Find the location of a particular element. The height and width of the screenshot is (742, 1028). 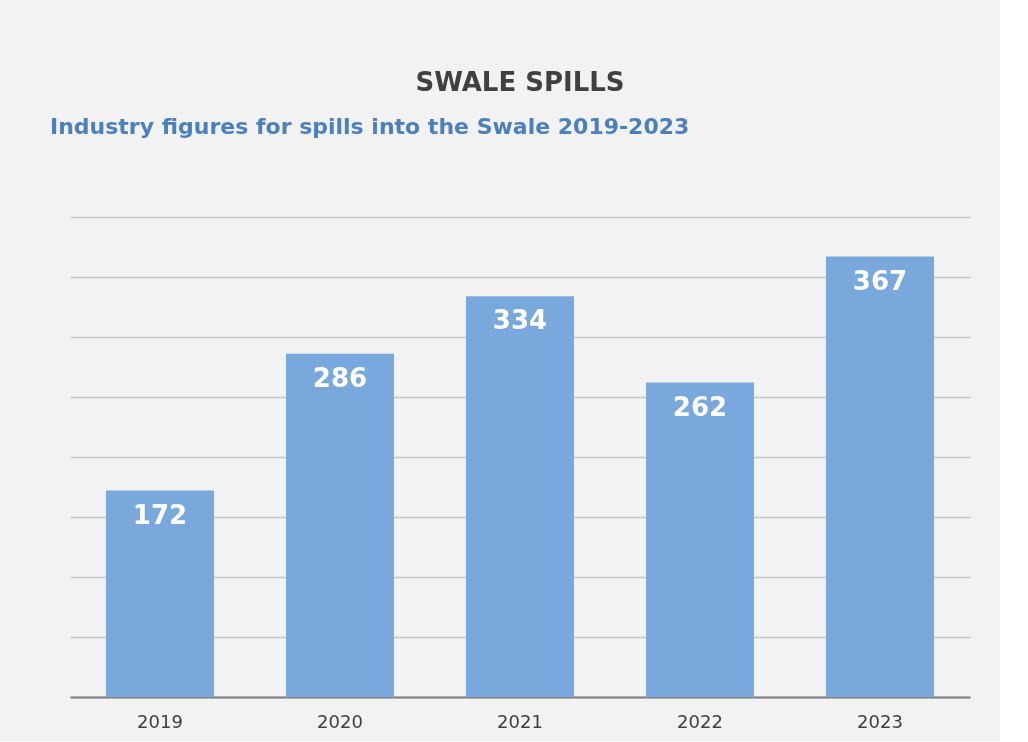

chart-title: SWALE SPILLS is located at coordinates (520, 82).